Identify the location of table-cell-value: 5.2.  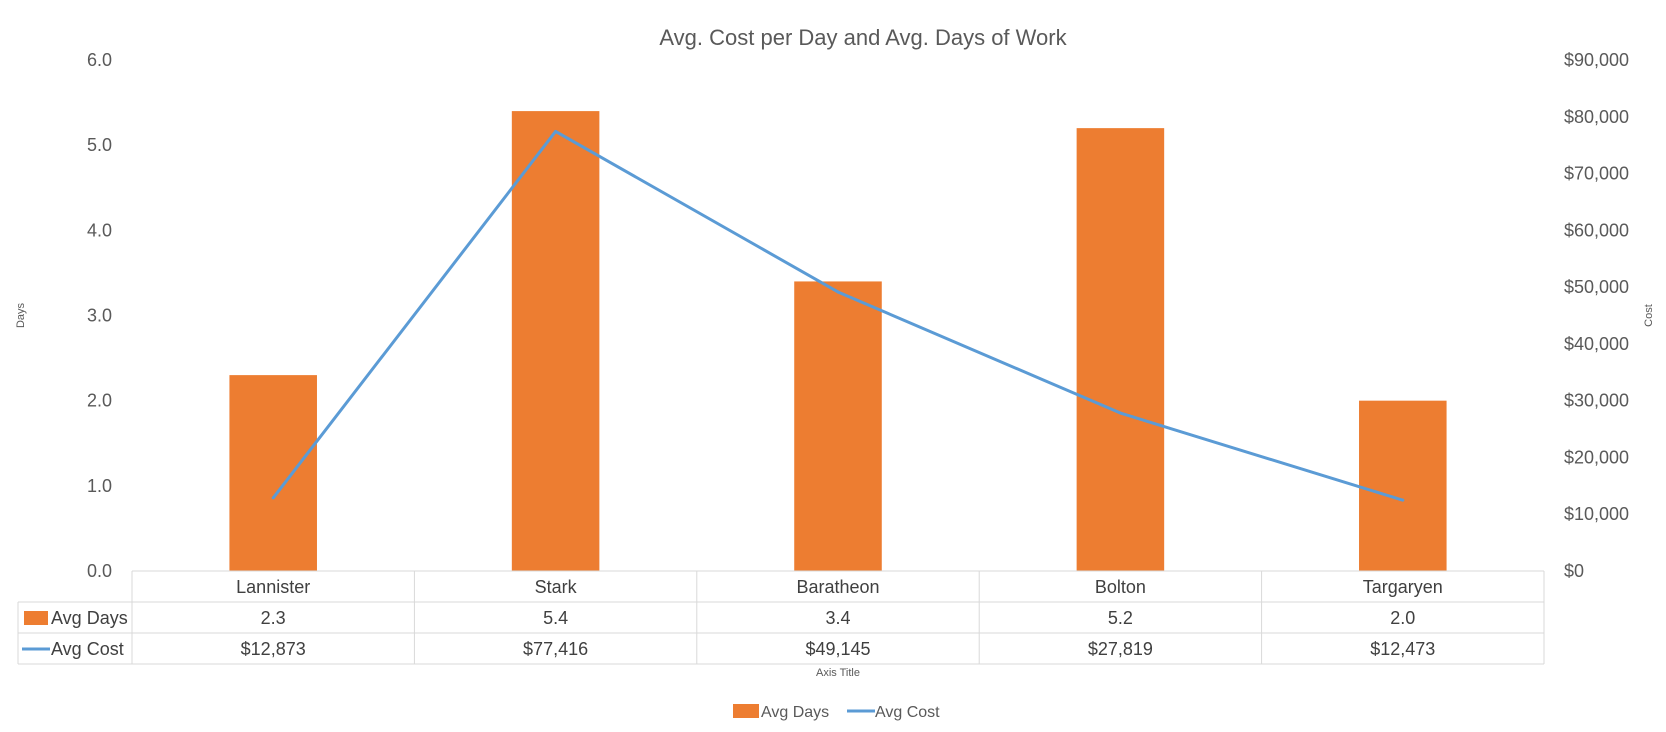
(1120, 618).